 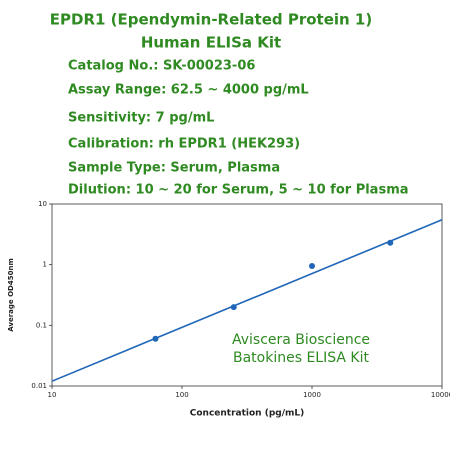 I want to click on title-line: EPDR1 (Ependymin-Related Protein 1), so click(x=211, y=20).